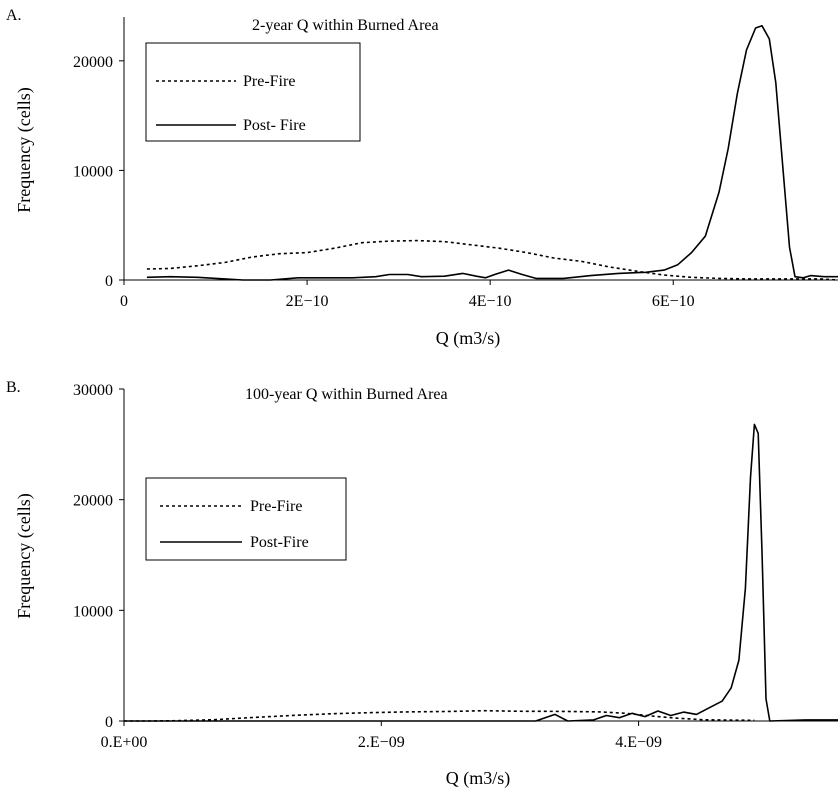 This screenshot has height=792, width=838. Describe the element at coordinates (478, 778) in the screenshot. I see `panel-b-x-axis-label: Q (m3/s)` at that location.